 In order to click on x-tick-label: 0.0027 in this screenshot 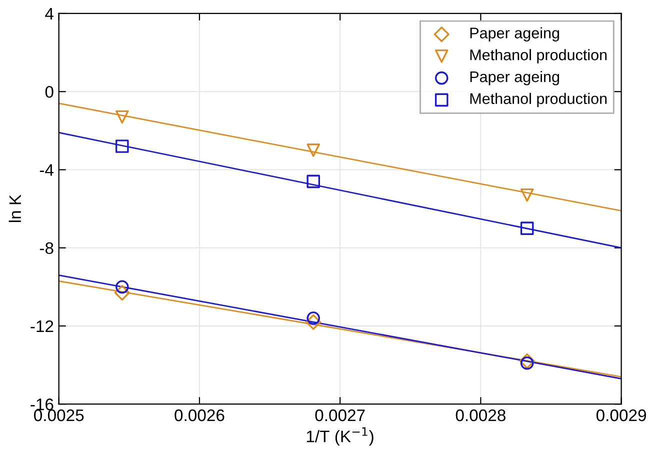, I will do `click(340, 415)`.